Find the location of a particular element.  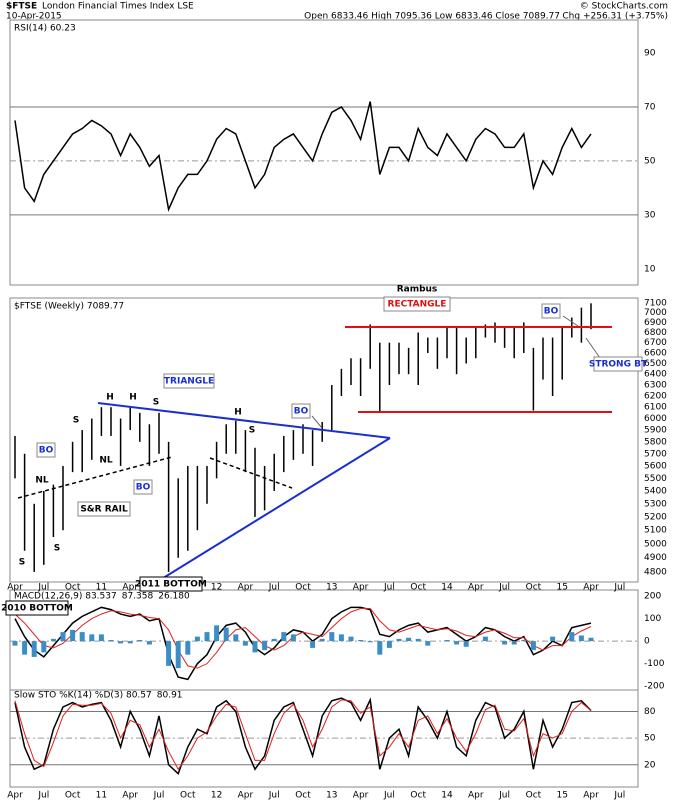

legend-entry: 80.91 is located at coordinates (170, 696).